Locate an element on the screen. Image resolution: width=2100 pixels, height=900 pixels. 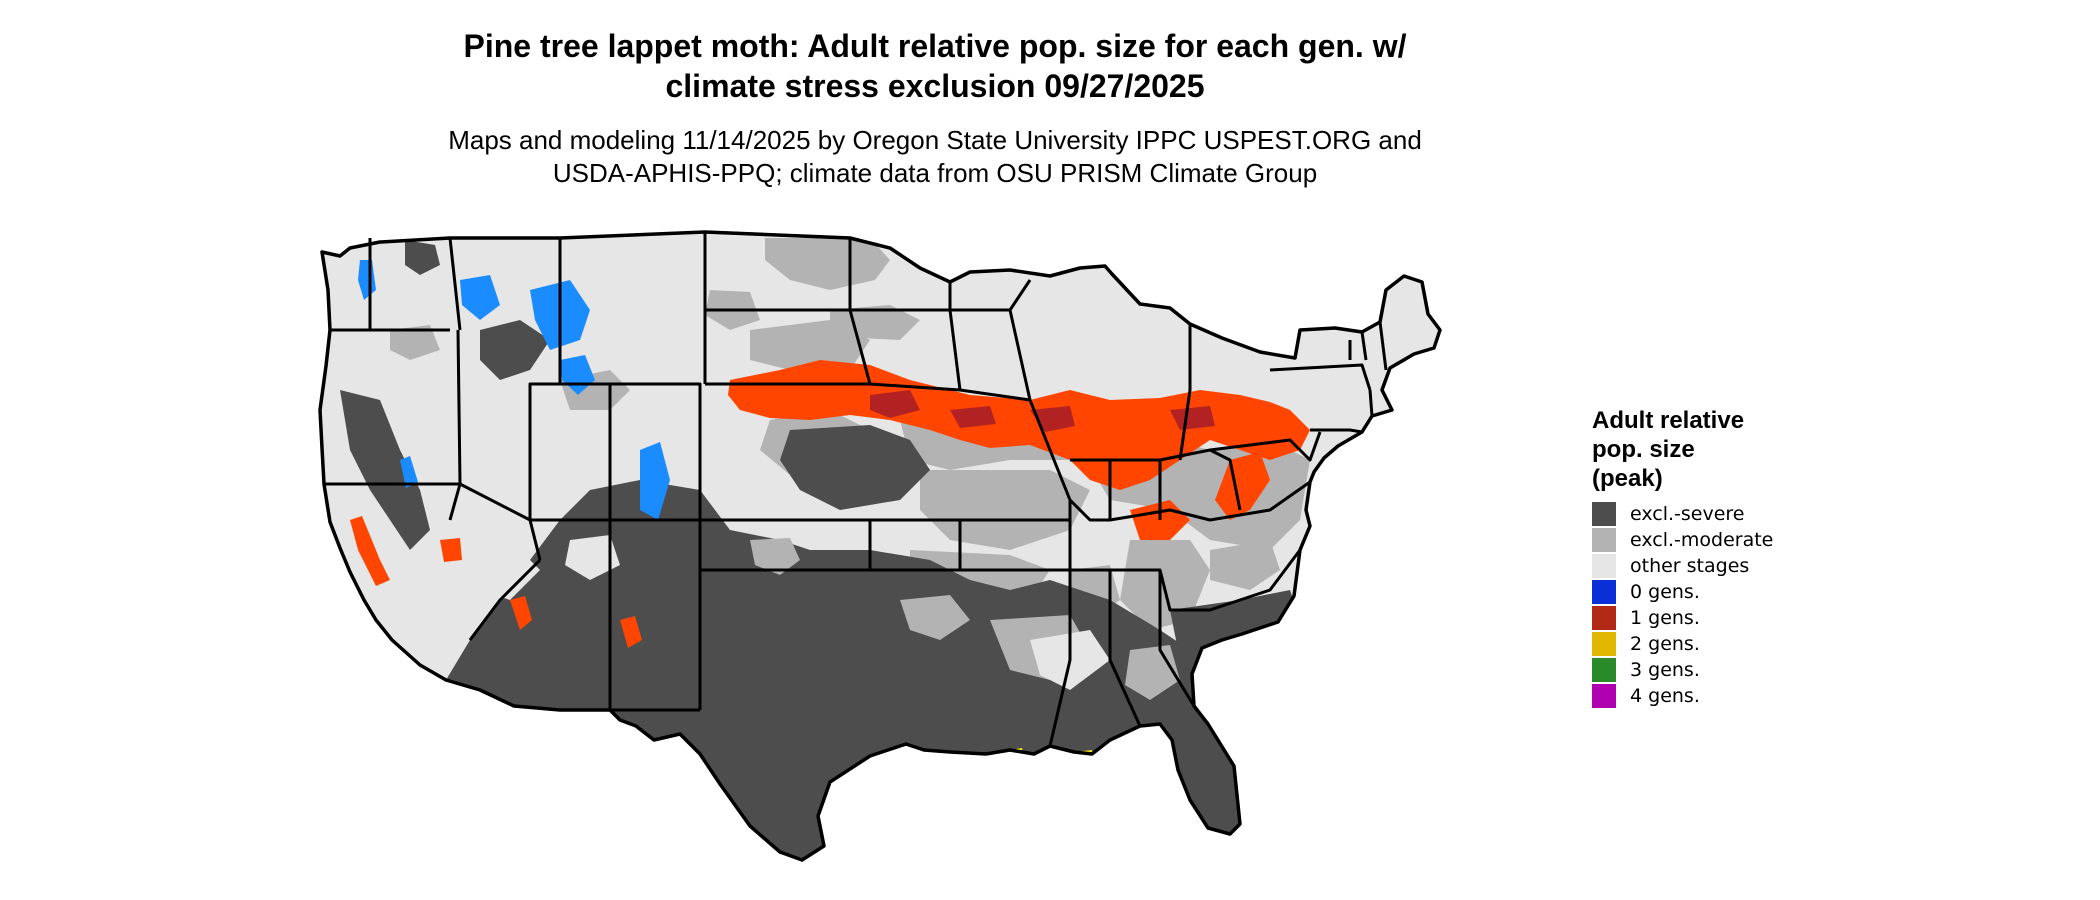
legend-label: excl.-severe is located at coordinates (1687, 514).